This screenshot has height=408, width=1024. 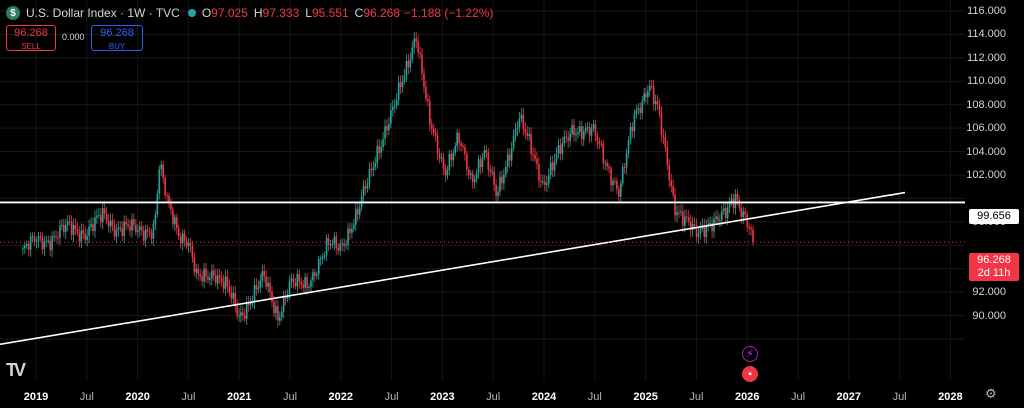 I want to click on sell-label: SELL, so click(x=31, y=46).